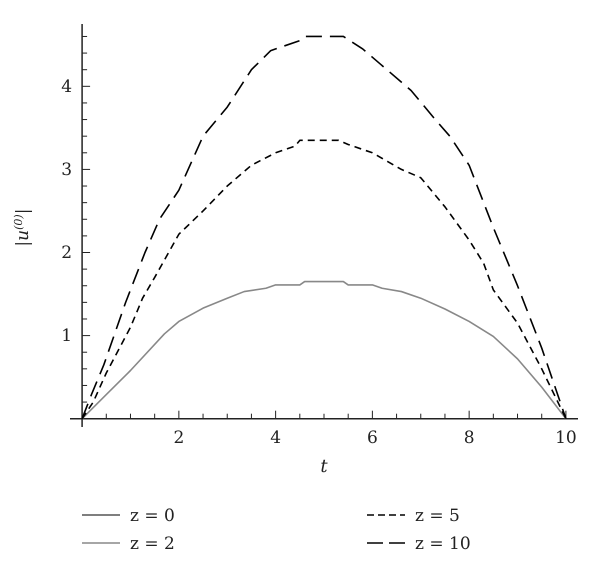  Describe the element at coordinates (276, 438) in the screenshot. I see `x-tick-label: 4` at that location.